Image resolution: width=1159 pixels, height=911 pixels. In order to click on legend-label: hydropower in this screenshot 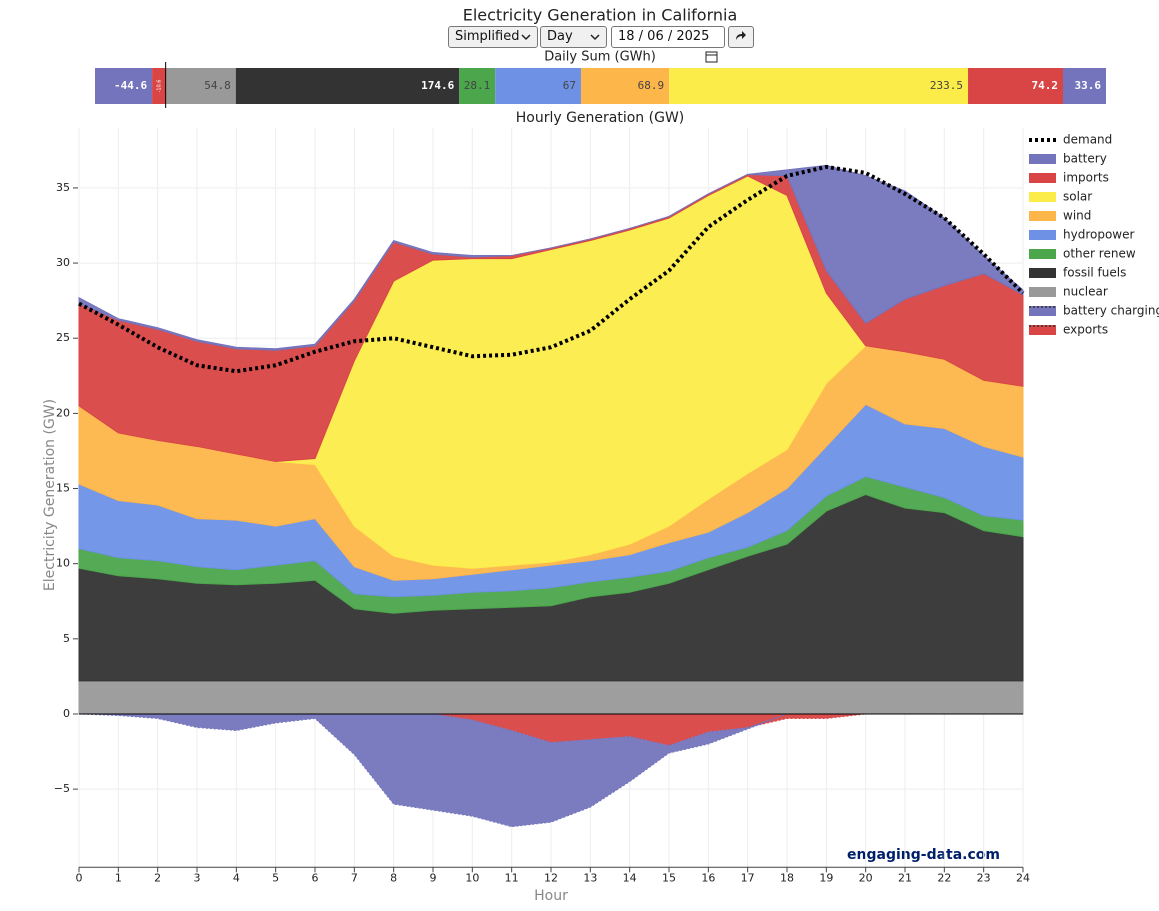, I will do `click(1098, 235)`.